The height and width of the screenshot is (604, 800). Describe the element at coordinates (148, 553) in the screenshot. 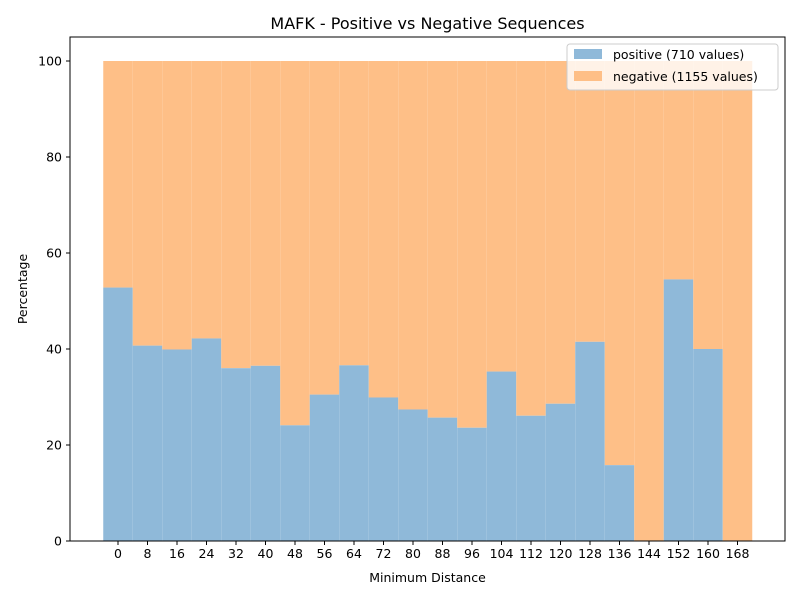

I see `x-tick-label-8: 8` at that location.